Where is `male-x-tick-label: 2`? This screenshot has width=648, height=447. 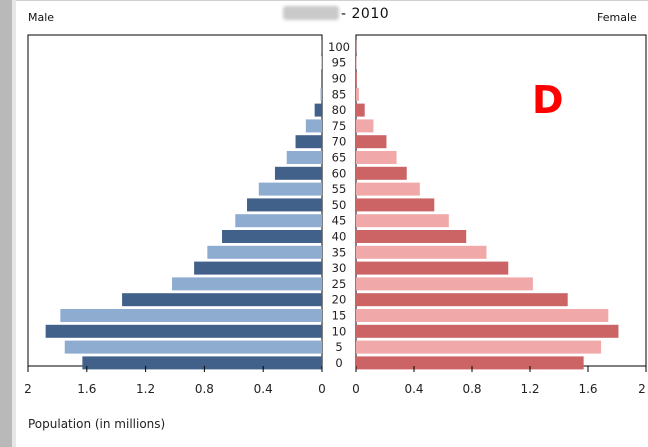
male-x-tick-label: 2 is located at coordinates (28, 389).